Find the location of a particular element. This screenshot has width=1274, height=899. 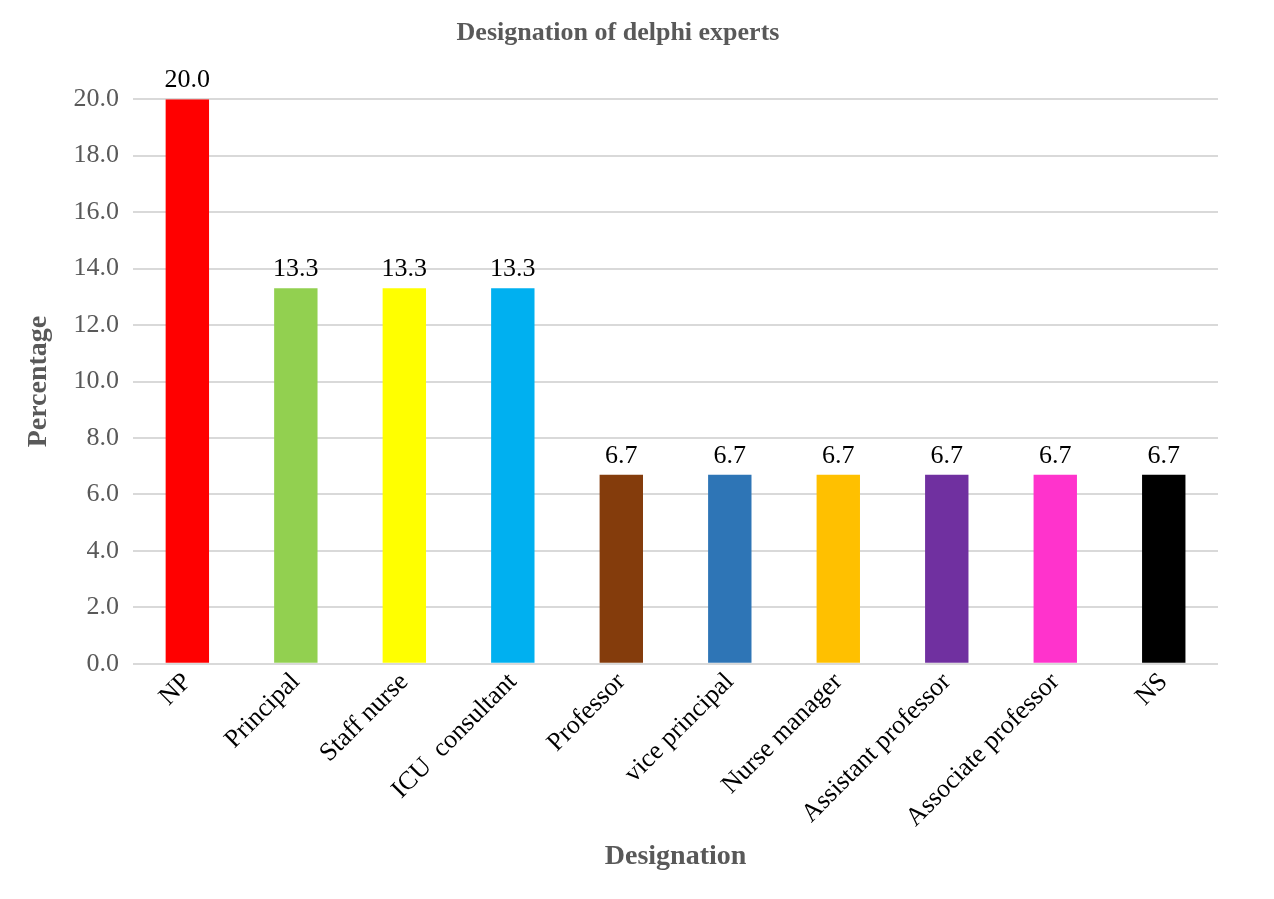

y-tick-label: 2.0 is located at coordinates (103, 606).